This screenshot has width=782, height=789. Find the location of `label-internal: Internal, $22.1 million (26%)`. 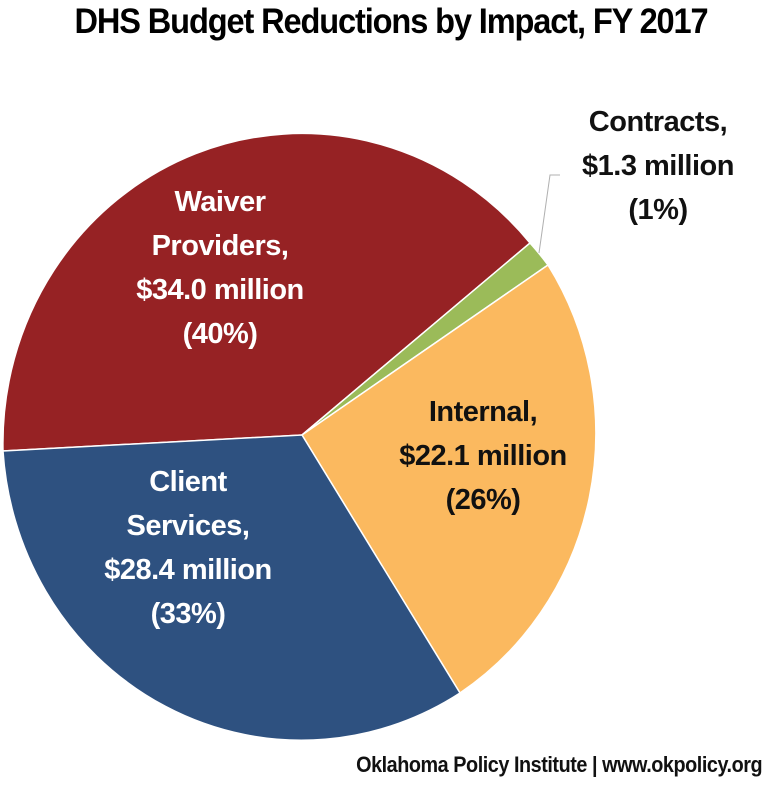

label-internal: Internal, $22.1 million (26%) is located at coordinates (483, 456).